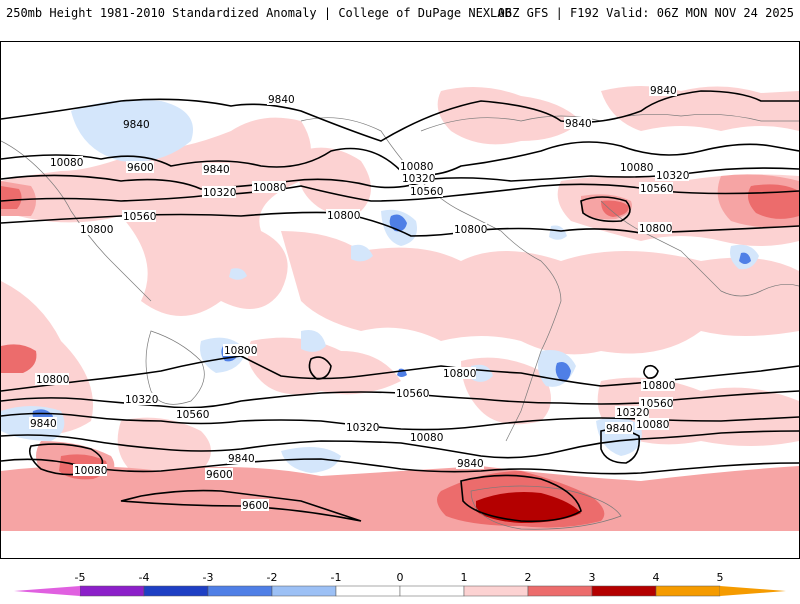 The width and height of the screenshot is (800, 604). I want to click on colorbar-tick-label: 4, so click(656, 577).